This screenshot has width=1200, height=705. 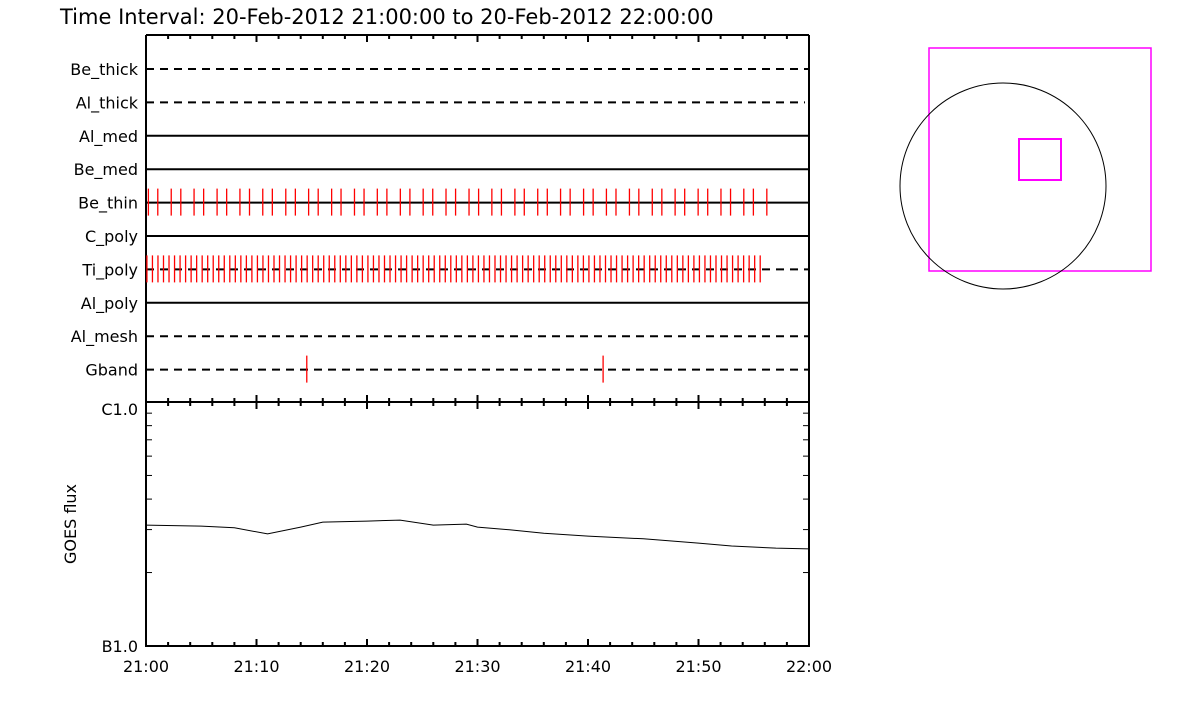 I want to click on filter-label-al_thick: Al_thick, so click(x=107, y=103).